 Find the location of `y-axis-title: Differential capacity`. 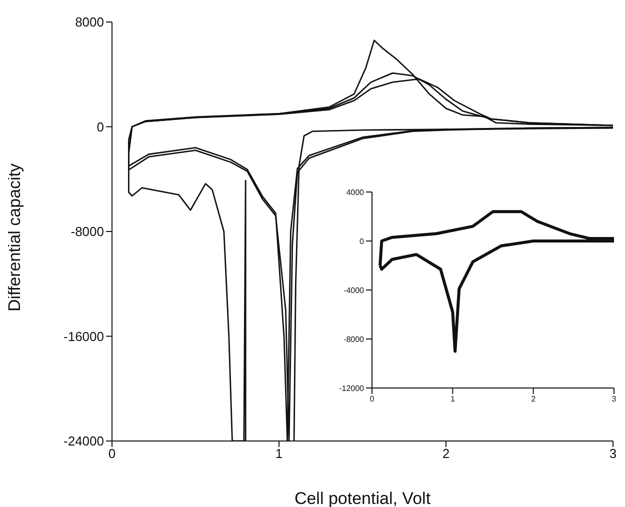

y-axis-title: Differential capacity is located at coordinates (14, 237).